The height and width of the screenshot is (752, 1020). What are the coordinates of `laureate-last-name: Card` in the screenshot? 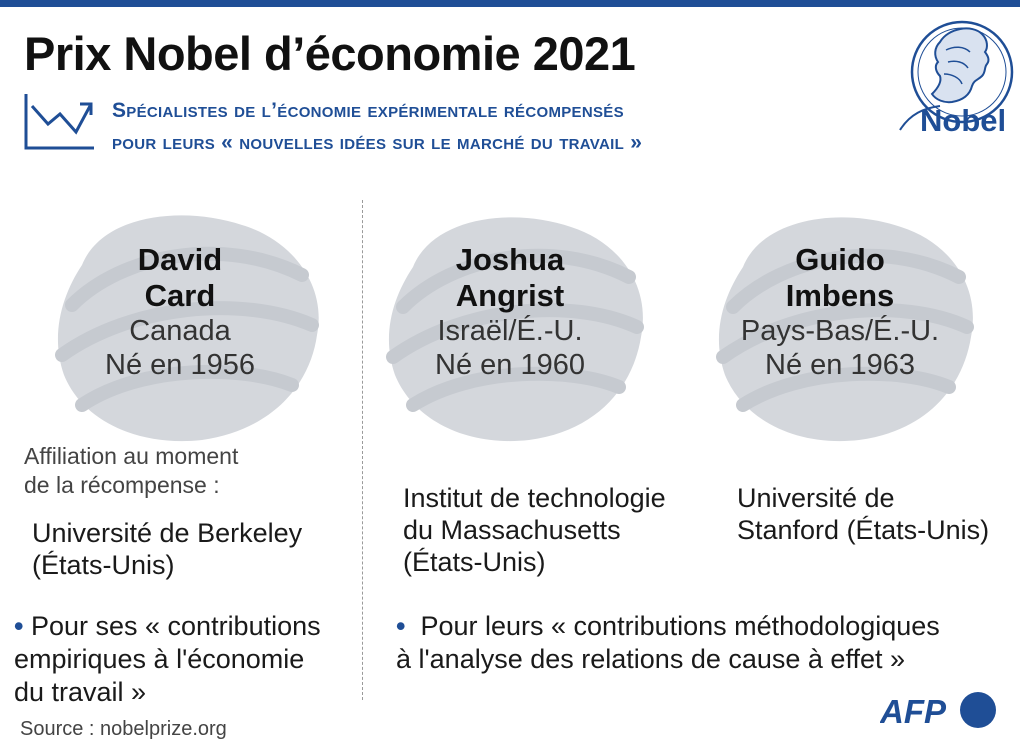 It's located at (180, 295).